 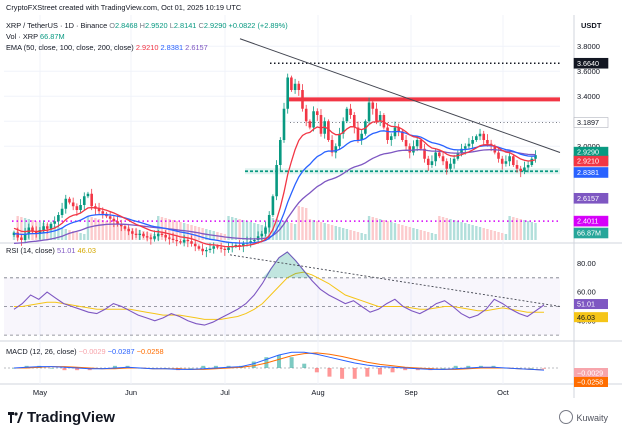 I want to click on volume-header: Vol · XRP 66.87M, so click(x=35, y=36).